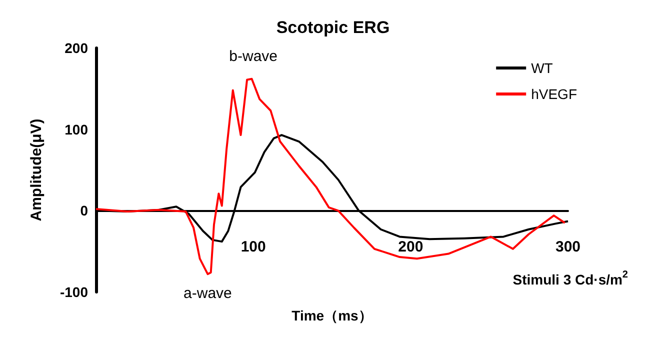 Image resolution: width=650 pixels, height=340 pixels. Describe the element at coordinates (76, 129) in the screenshot. I see `y-tick-label: 100` at that location.